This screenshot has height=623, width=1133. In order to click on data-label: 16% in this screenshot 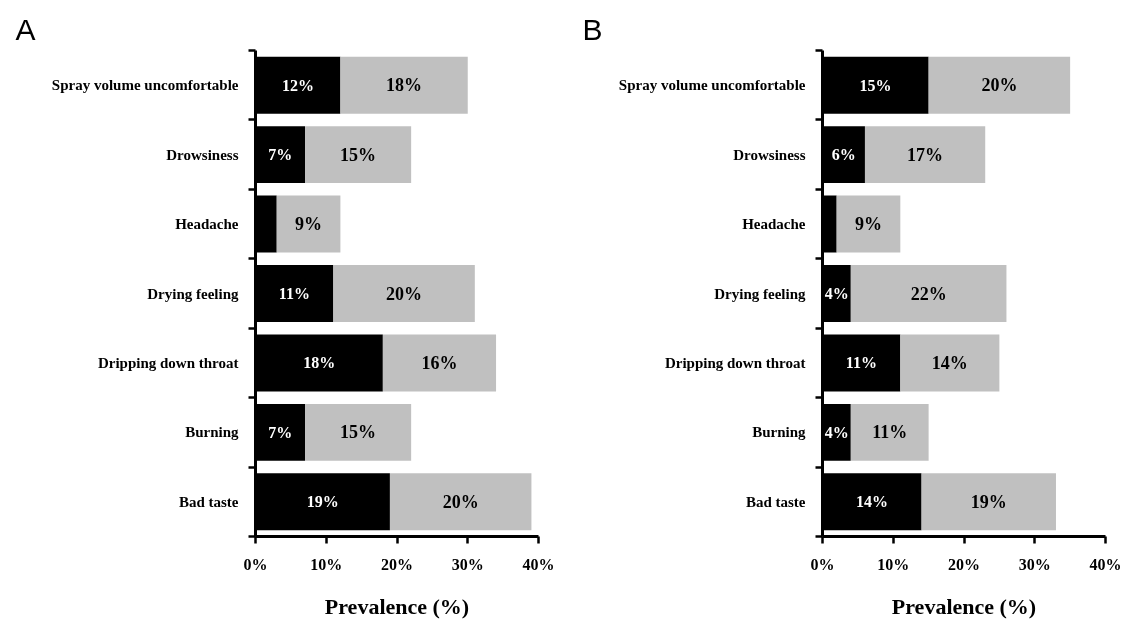, I will do `click(439, 362)`.